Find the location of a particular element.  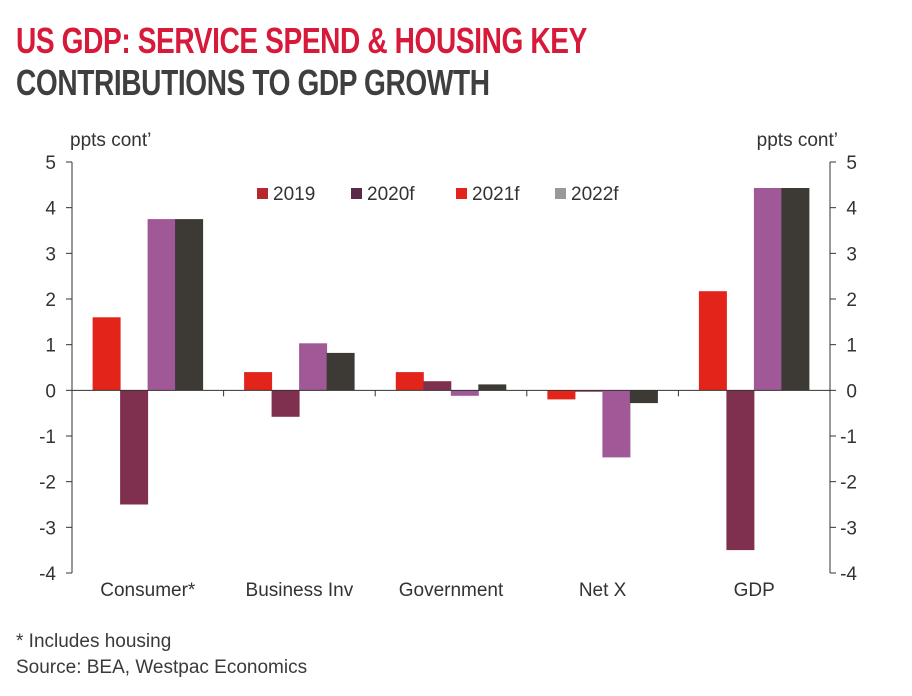

legend-swatch-2019 is located at coordinates (262, 193).